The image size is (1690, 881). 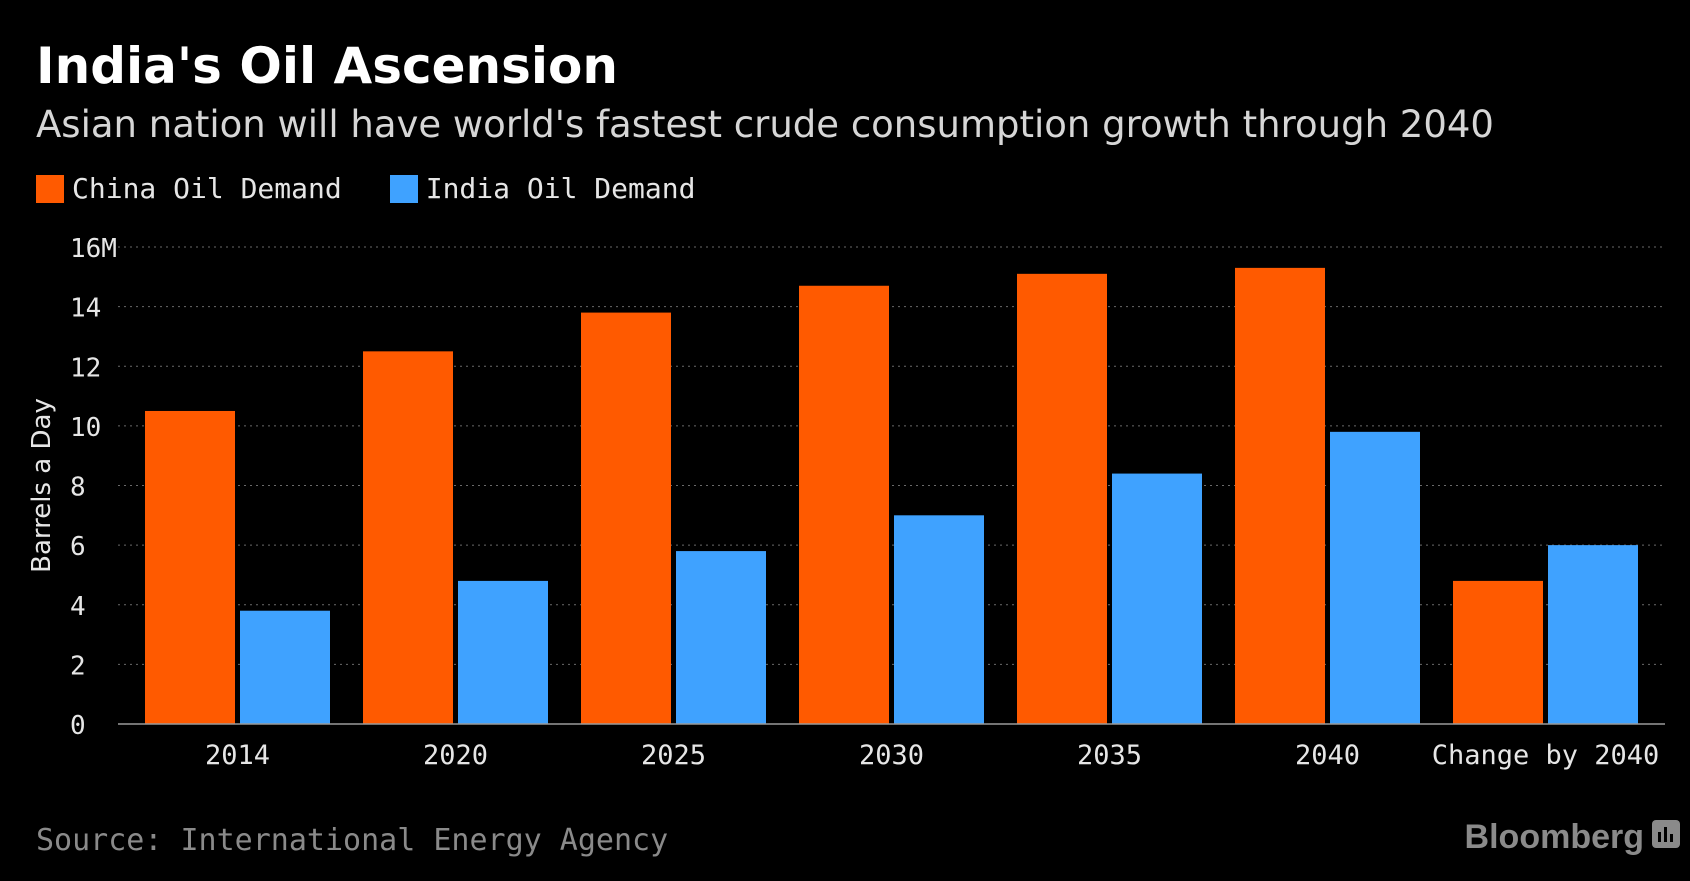 What do you see at coordinates (78, 666) in the screenshot?
I see `y-tick-label: 2` at bounding box center [78, 666].